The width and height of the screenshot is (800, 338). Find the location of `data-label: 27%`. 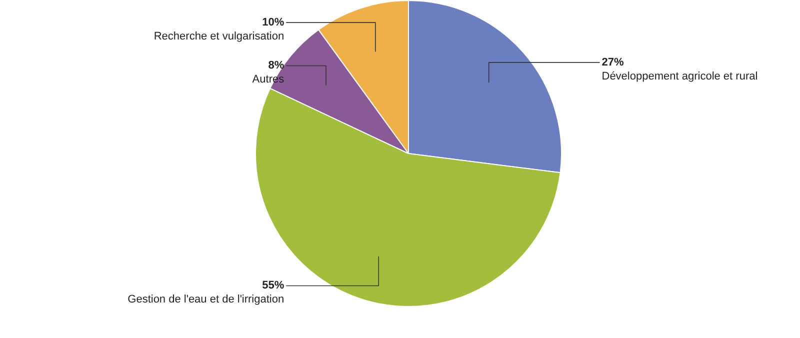

data-label: 27% is located at coordinates (613, 62).